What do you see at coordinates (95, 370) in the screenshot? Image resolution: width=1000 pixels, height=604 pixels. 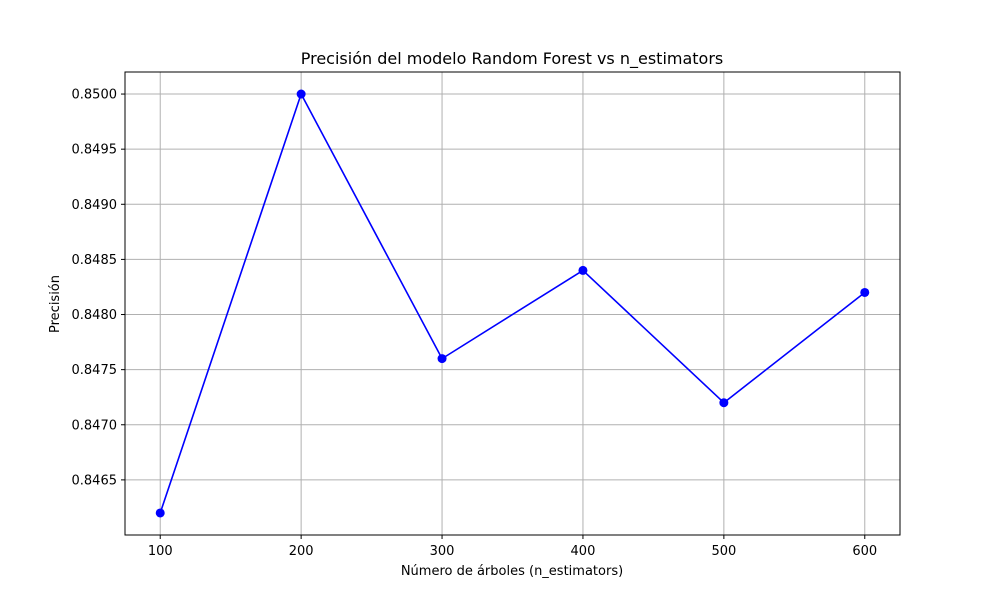 I see `y-tick-label: 0.8475` at bounding box center [95, 370].